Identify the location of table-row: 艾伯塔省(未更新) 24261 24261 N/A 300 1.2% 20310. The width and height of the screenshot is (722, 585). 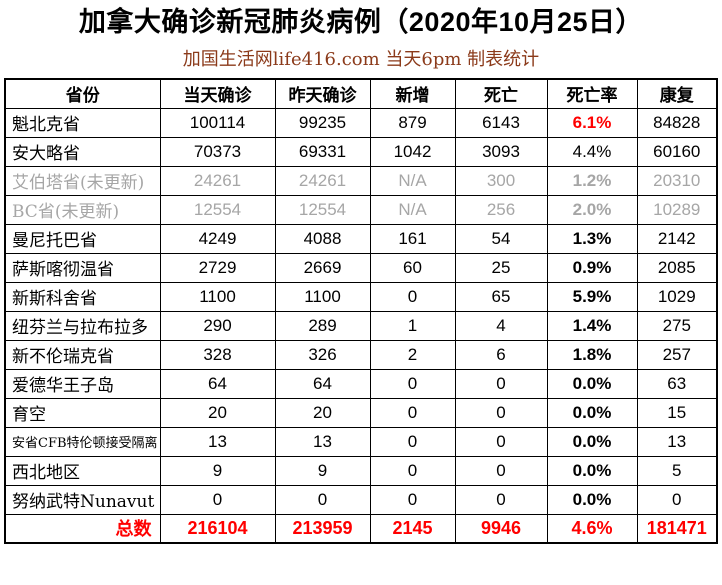
(361, 180).